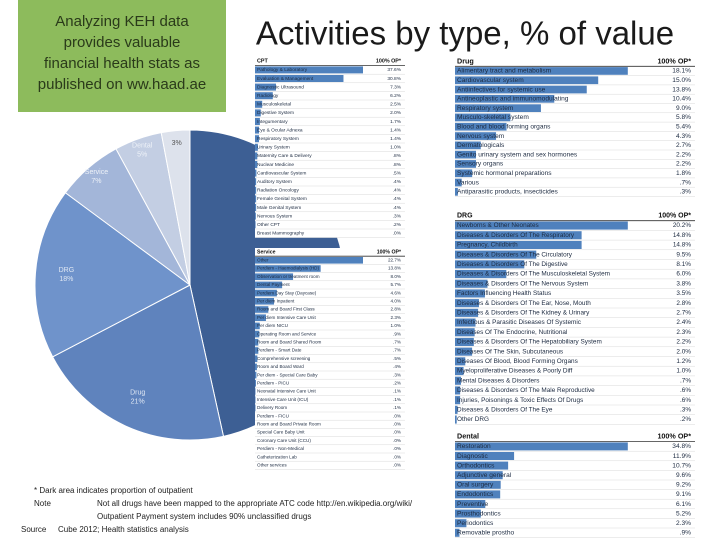 This screenshot has width=720, height=545. Describe the element at coordinates (472, 504) in the screenshot. I see `row-label: Preventive` at that location.